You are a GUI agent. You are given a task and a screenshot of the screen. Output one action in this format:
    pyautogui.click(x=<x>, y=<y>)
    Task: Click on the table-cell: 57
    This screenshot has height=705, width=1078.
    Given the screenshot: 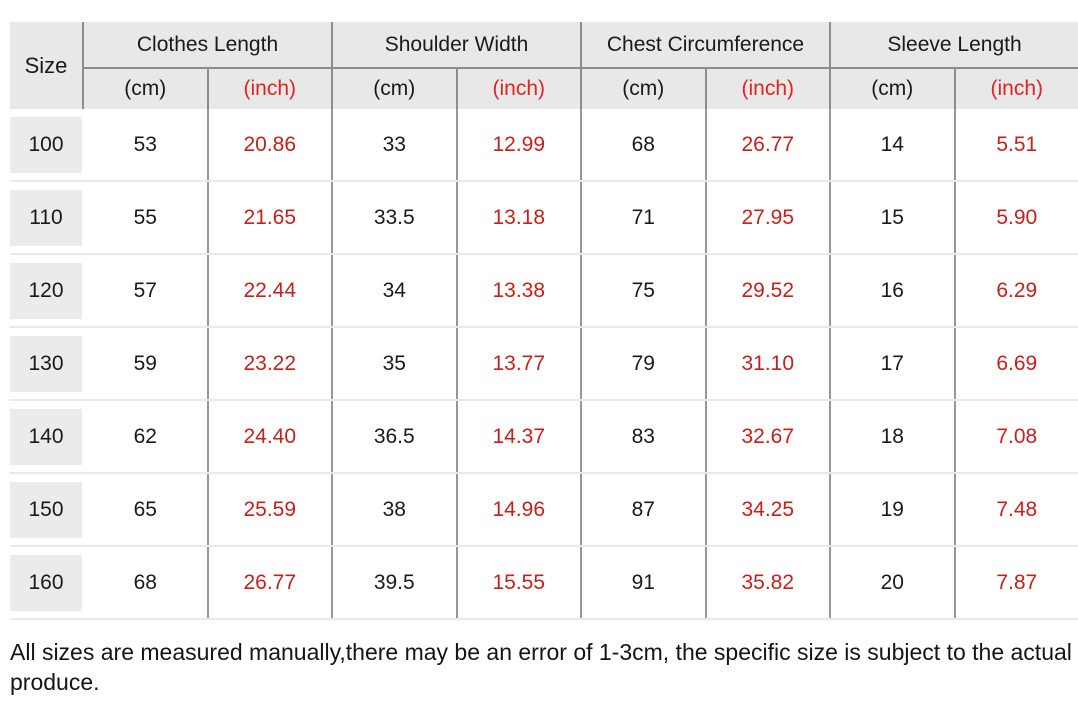 What is the action you would take?
    pyautogui.click(x=146, y=290)
    